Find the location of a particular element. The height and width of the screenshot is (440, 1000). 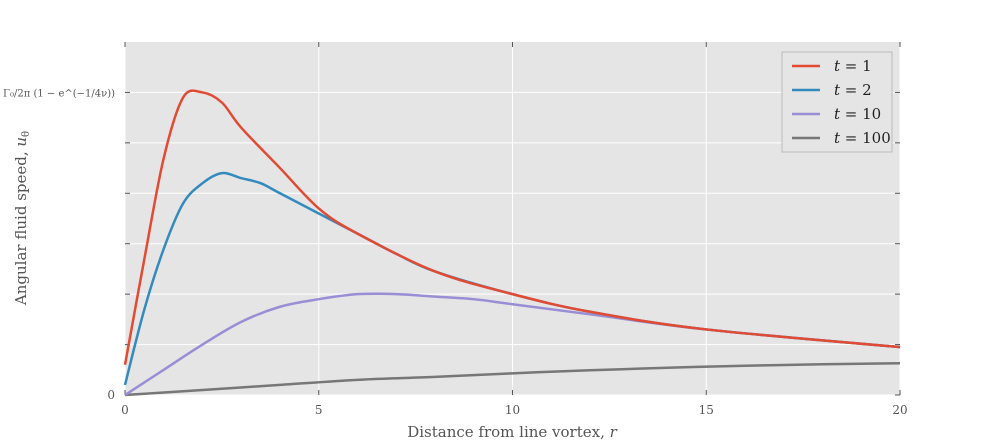

x-tick-label: 0 is located at coordinates (125, 410).